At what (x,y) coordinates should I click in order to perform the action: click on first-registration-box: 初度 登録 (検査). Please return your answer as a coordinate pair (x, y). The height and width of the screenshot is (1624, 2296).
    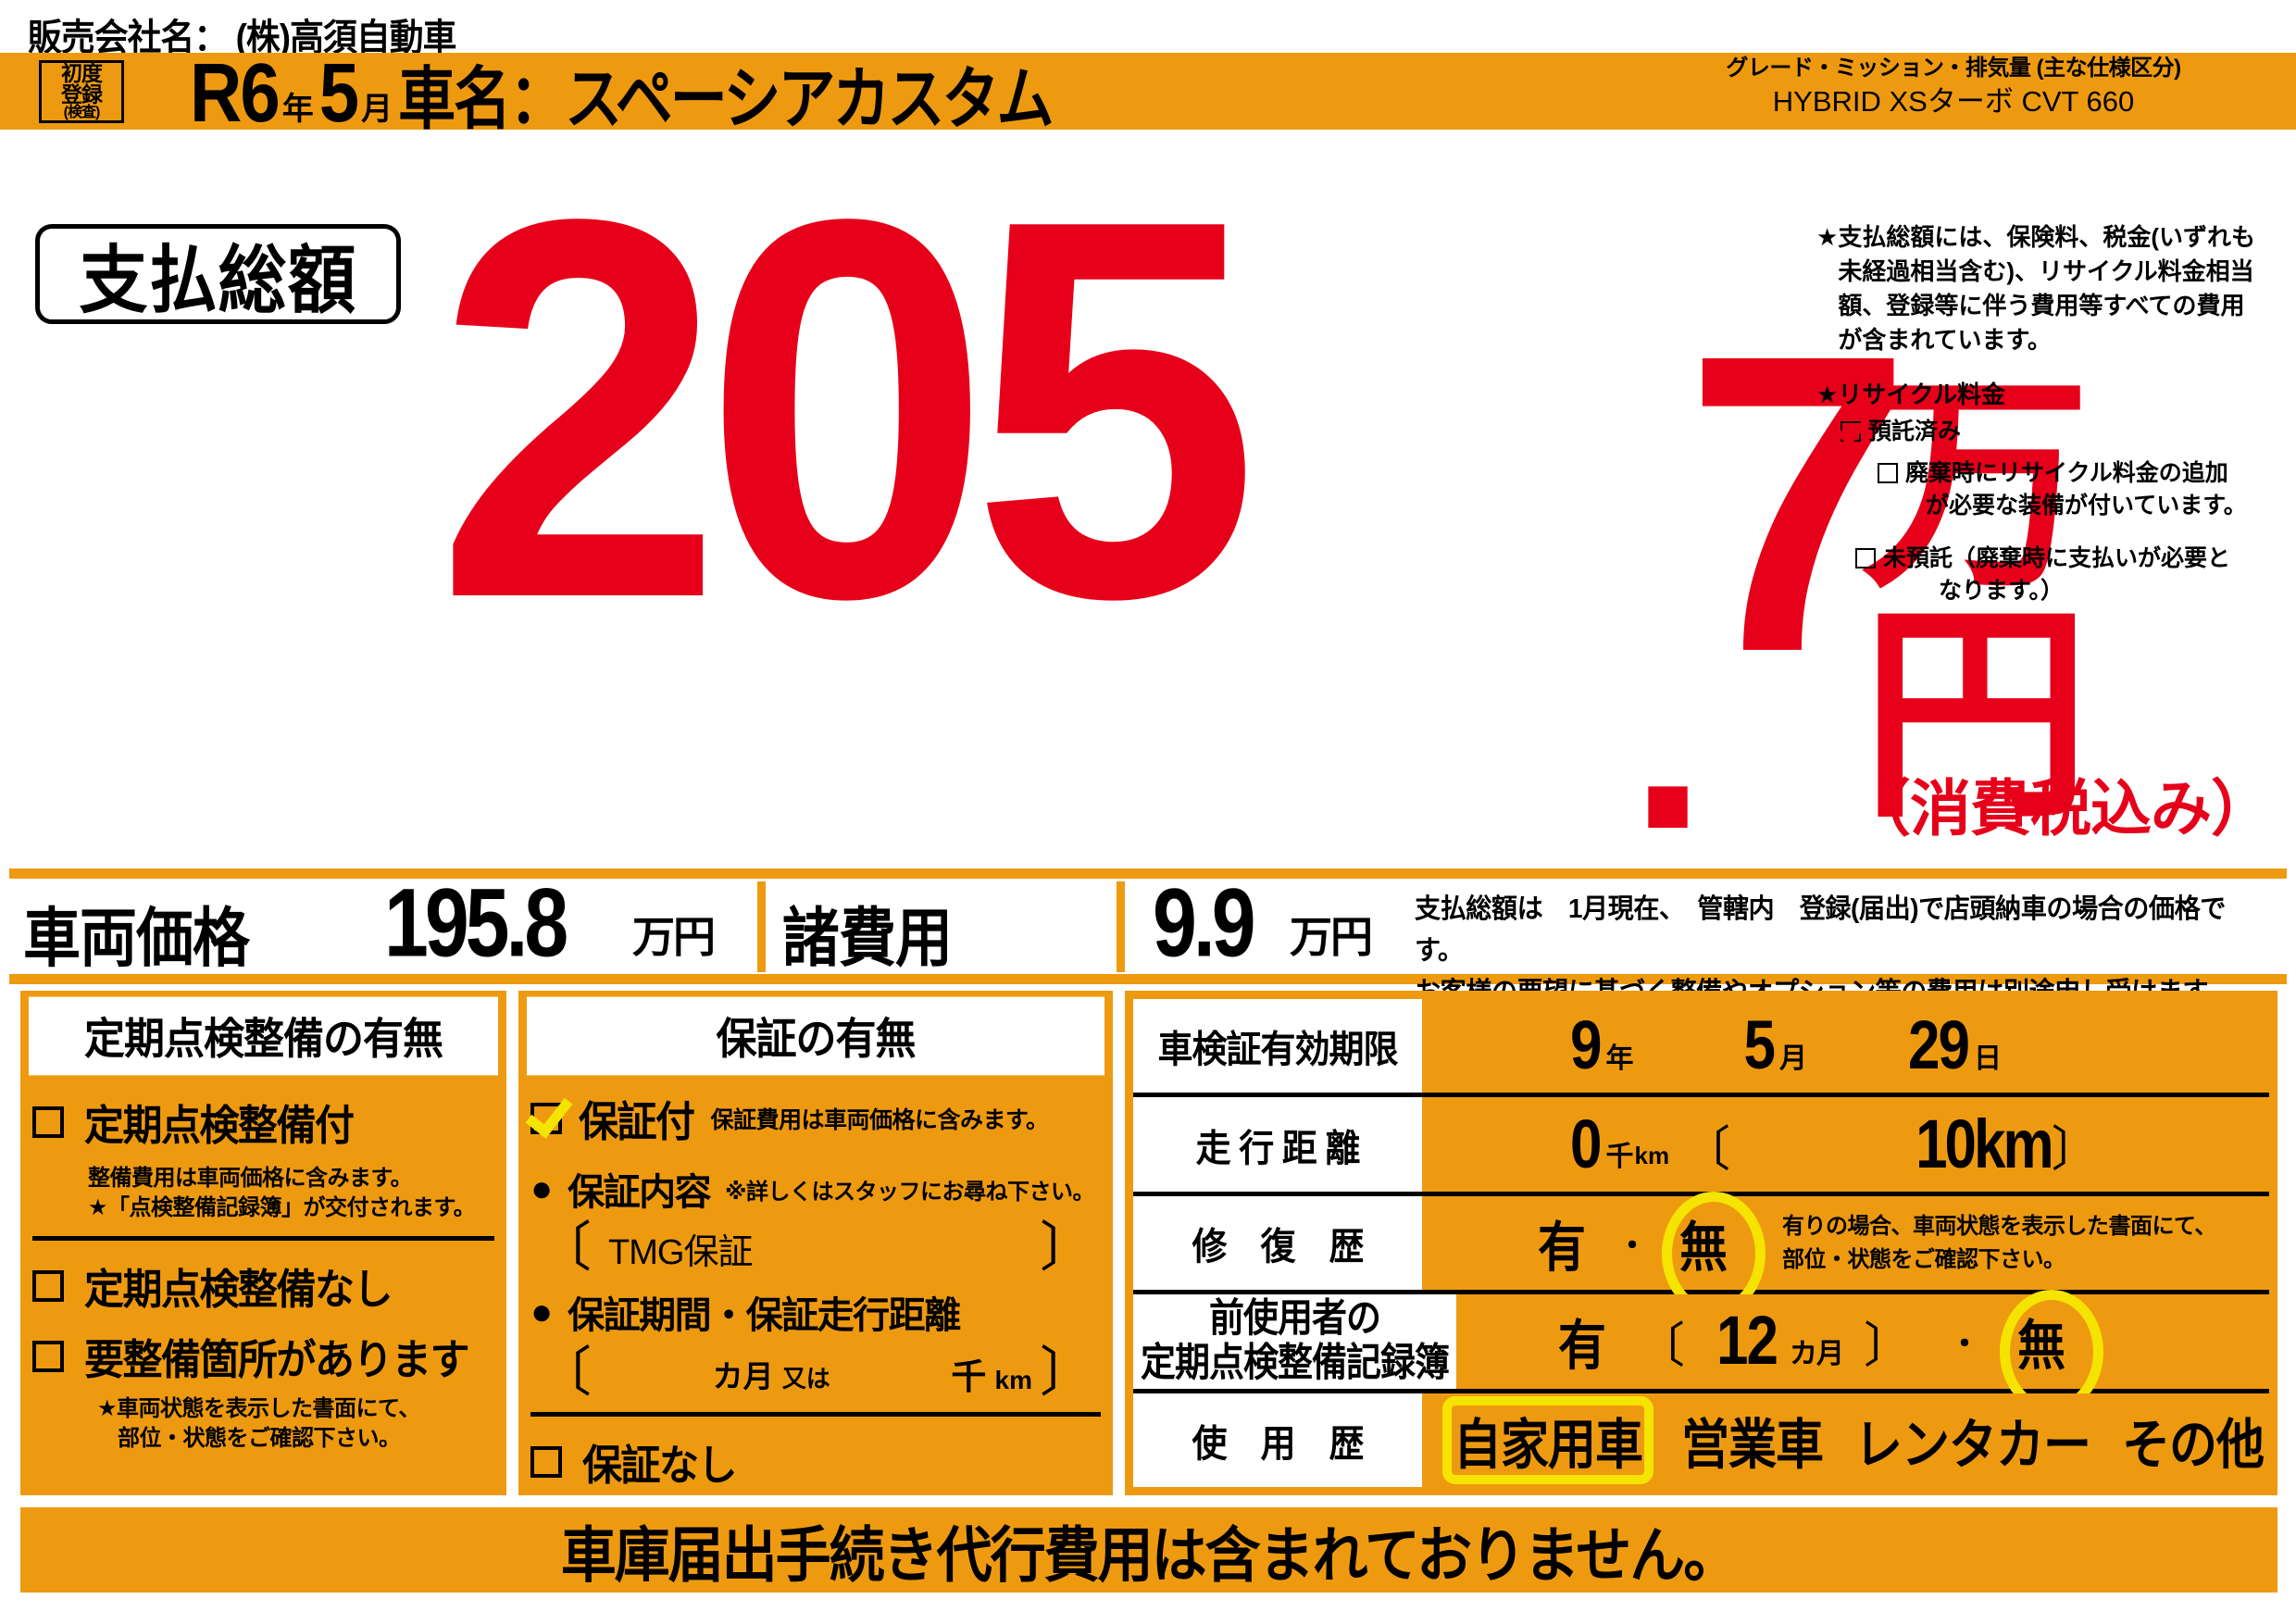
    Looking at the image, I should click on (81, 91).